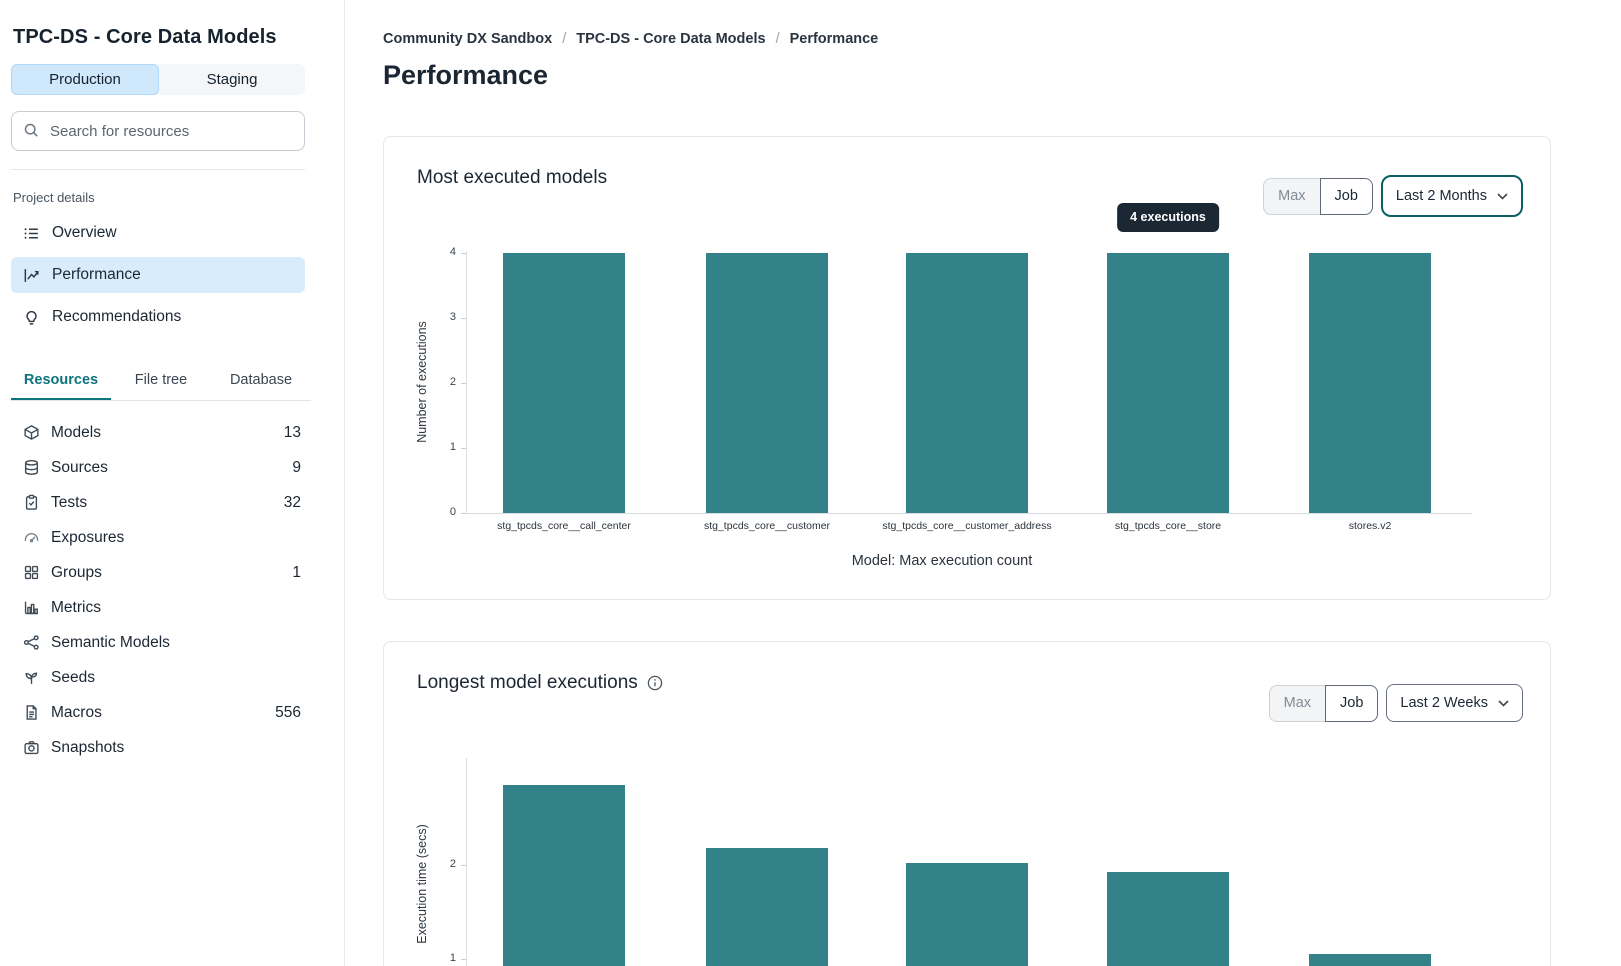  I want to click on cube-icon, so click(31, 432).